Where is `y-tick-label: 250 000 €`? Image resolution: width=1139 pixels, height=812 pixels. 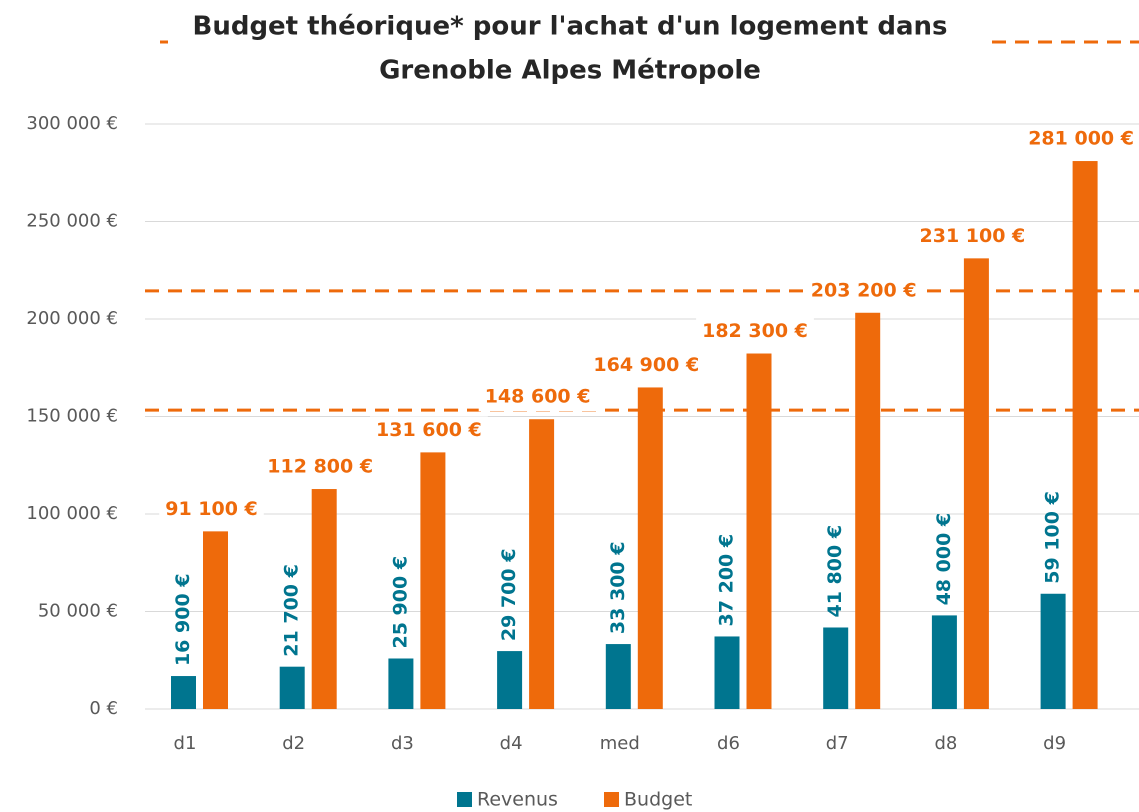 y-tick-label: 250 000 € is located at coordinates (72, 221).